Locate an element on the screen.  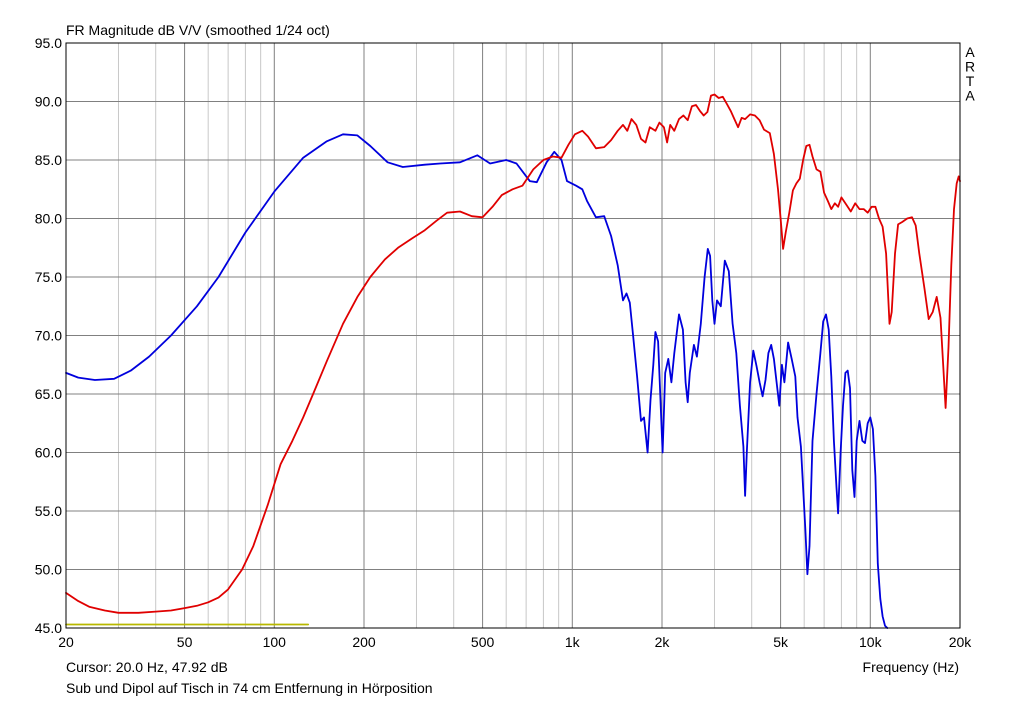
y-tick-label: 90.0 is located at coordinates (48, 102).